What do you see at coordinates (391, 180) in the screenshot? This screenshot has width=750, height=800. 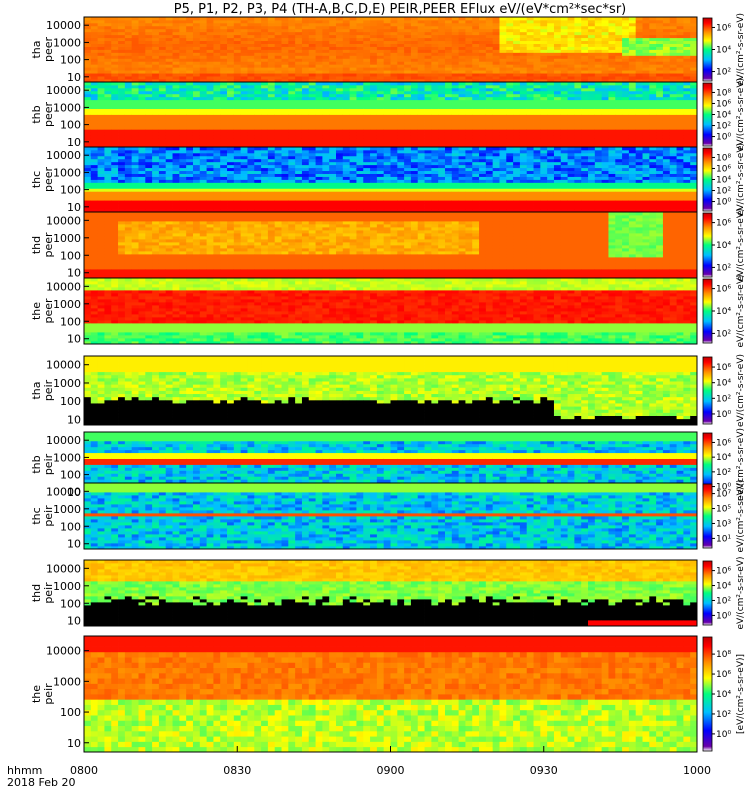 I see `spectrogram-thc-peer` at bounding box center [391, 180].